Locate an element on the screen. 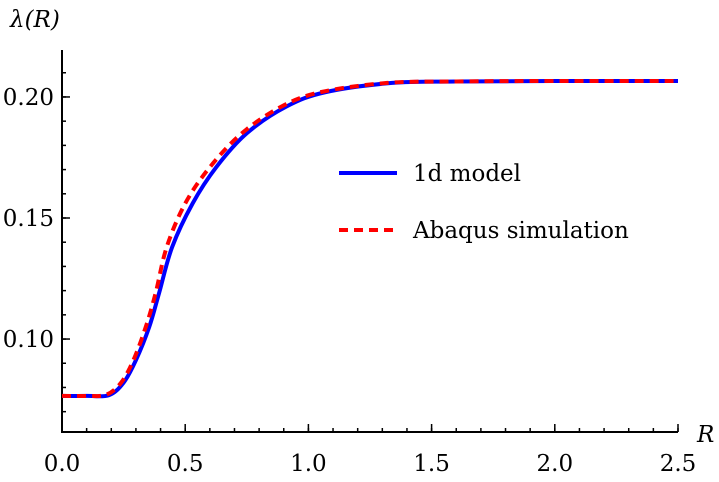  x-tick-label: 0.0 is located at coordinates (62, 464).